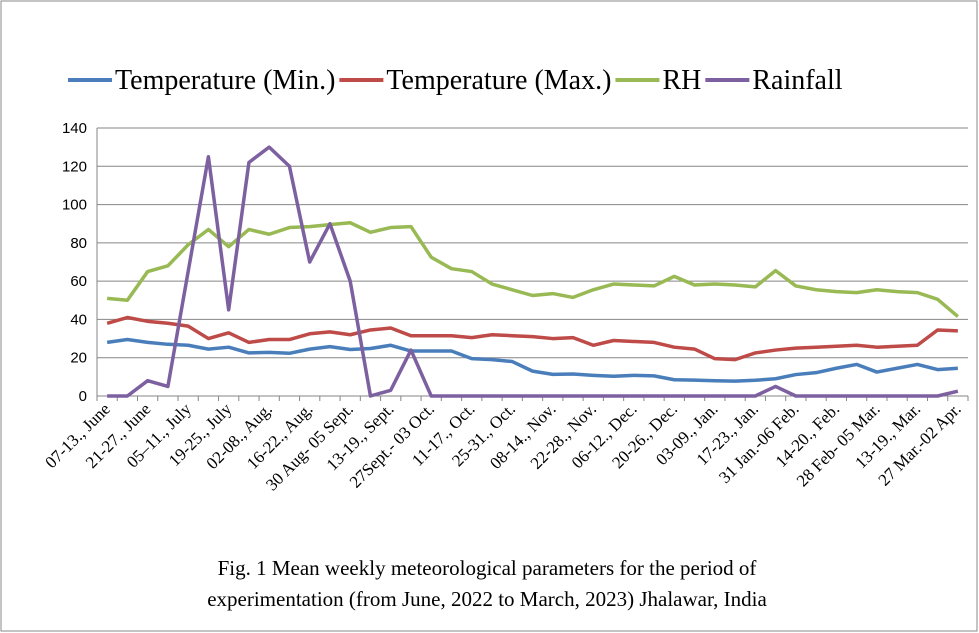 The image size is (979, 633). I want to click on y-tick-label: 140, so click(74, 128).